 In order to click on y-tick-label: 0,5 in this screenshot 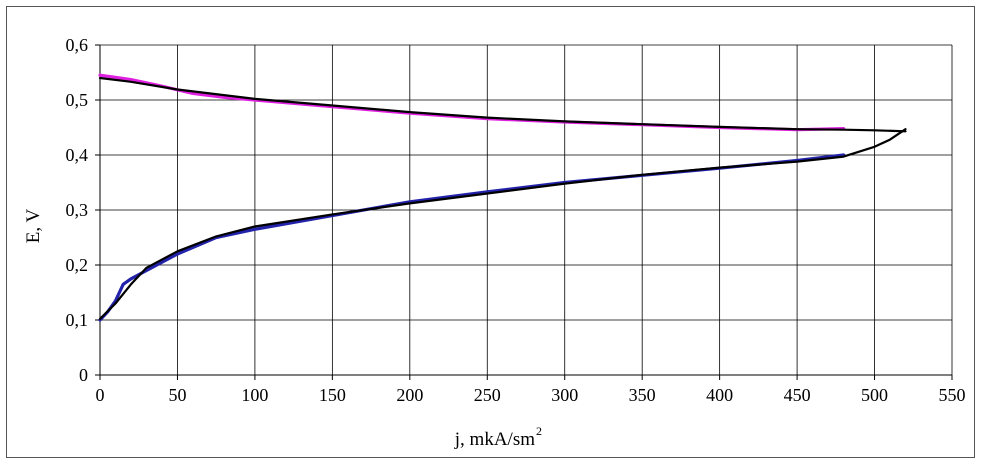, I will do `click(77, 100)`.